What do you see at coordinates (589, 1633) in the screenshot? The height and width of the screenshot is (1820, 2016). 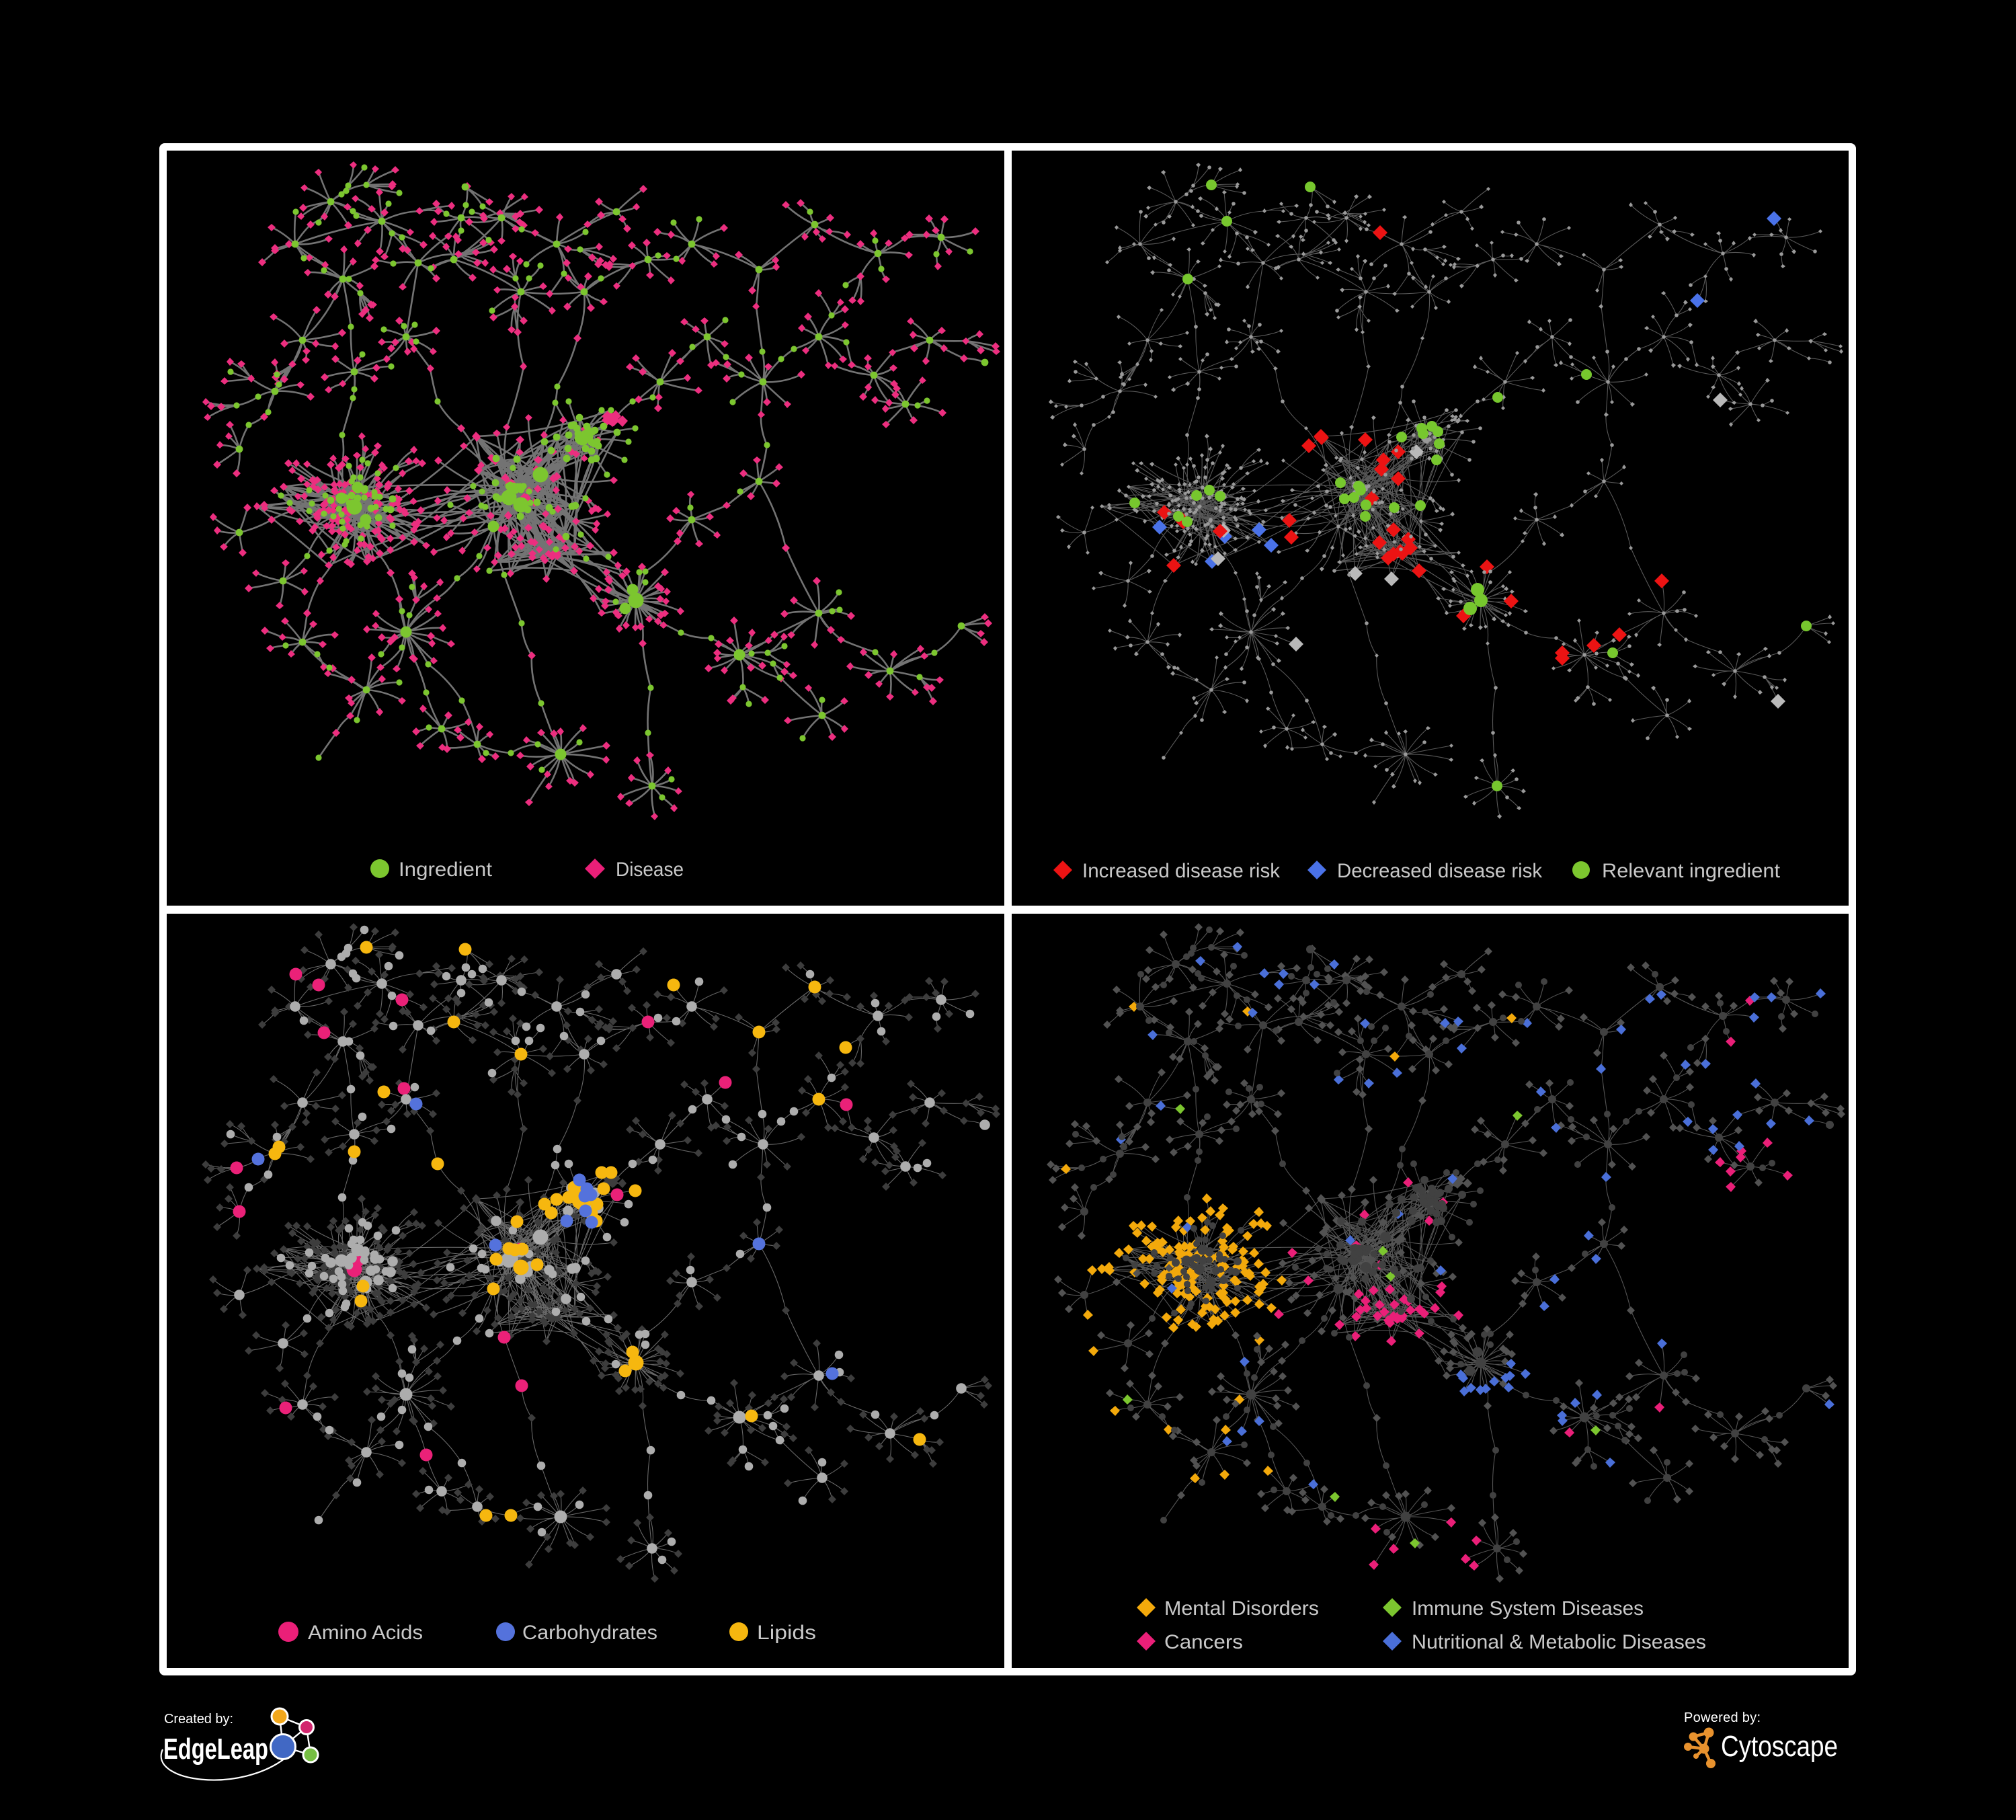 I see `svg-text: Carbohydrates` at bounding box center [589, 1633].